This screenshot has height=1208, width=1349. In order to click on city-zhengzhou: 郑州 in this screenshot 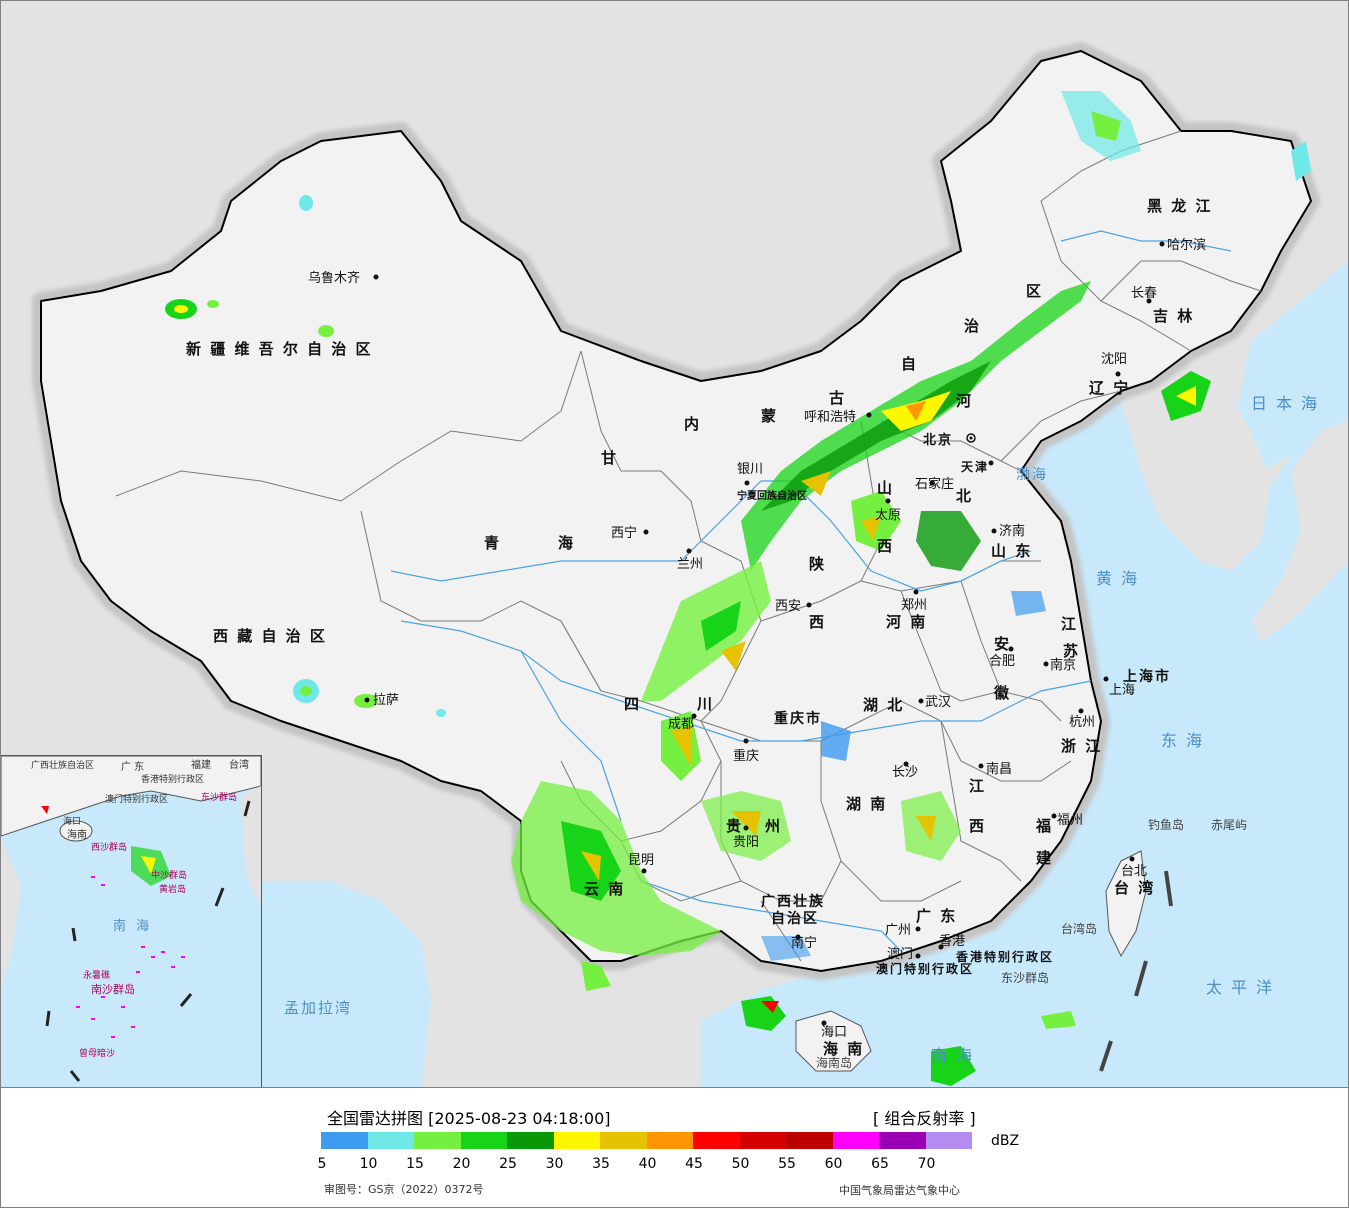, I will do `click(914, 605)`.